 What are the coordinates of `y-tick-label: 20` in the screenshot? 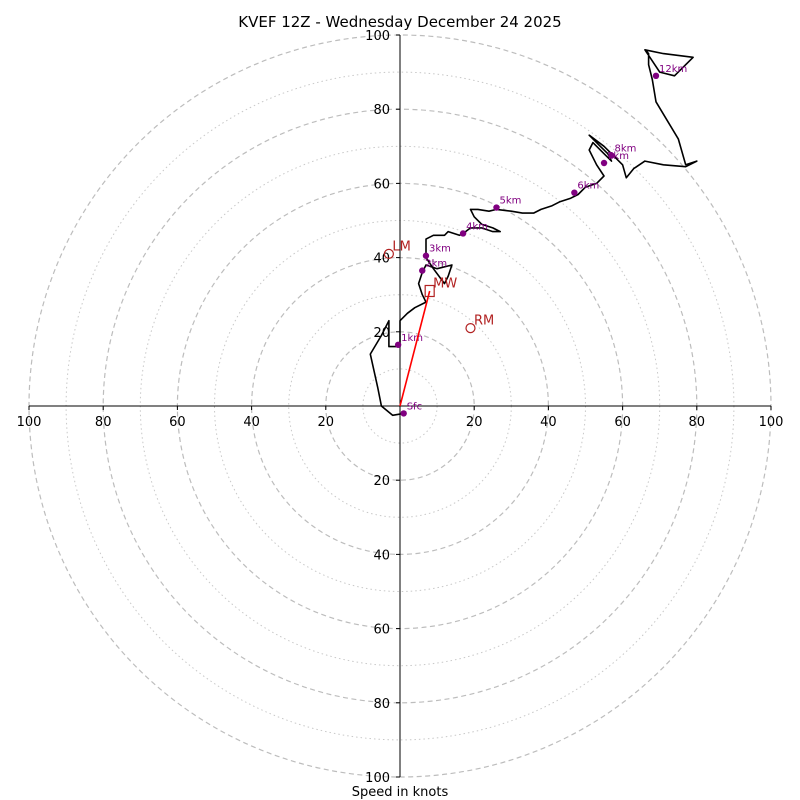 It's located at (381, 481).